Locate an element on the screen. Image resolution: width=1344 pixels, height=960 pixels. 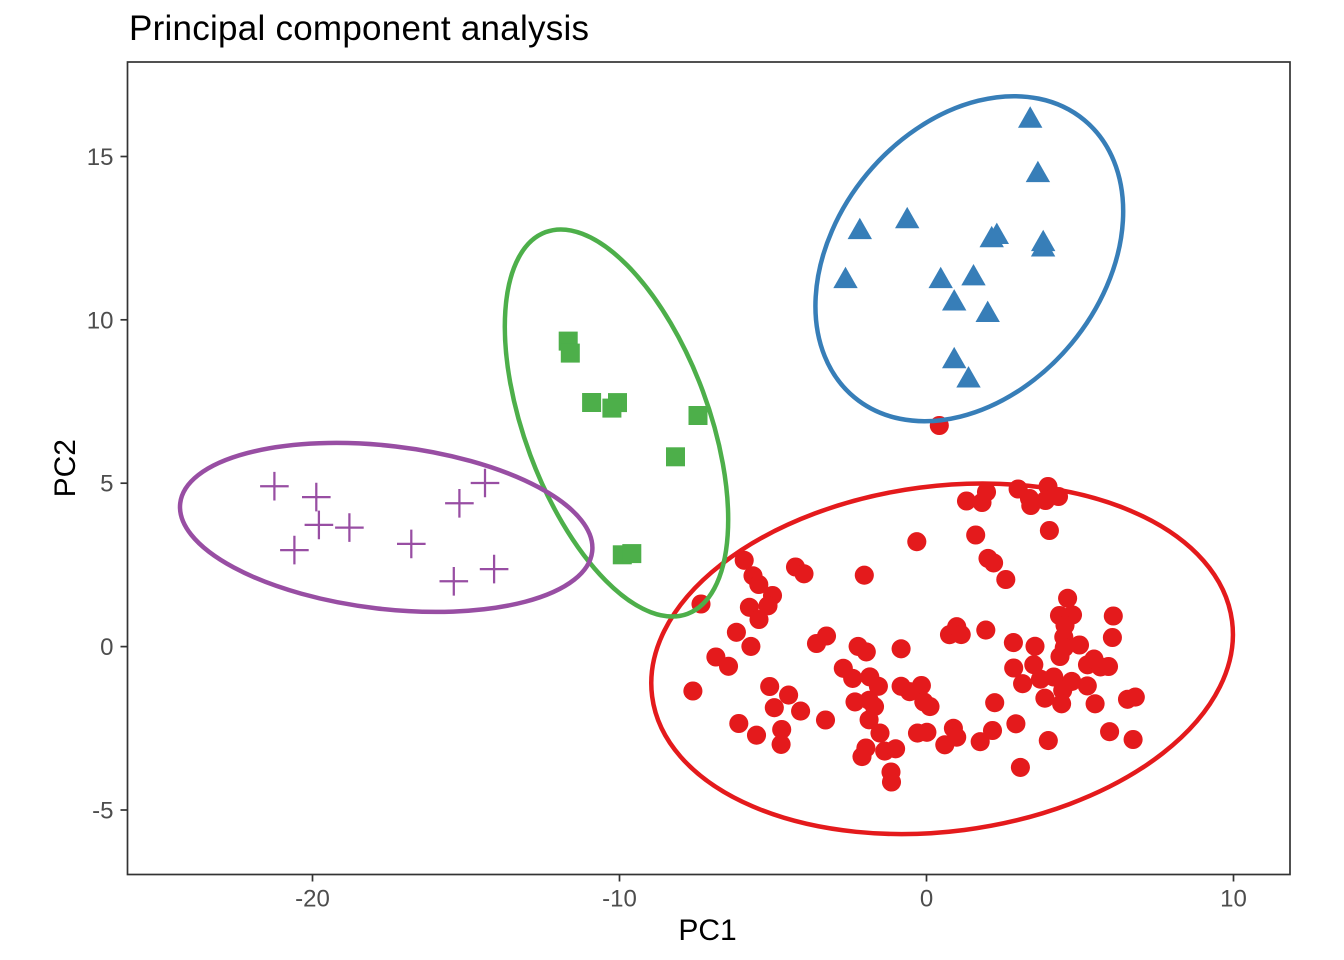
svg-text: PC2 is located at coordinates (65, 468).